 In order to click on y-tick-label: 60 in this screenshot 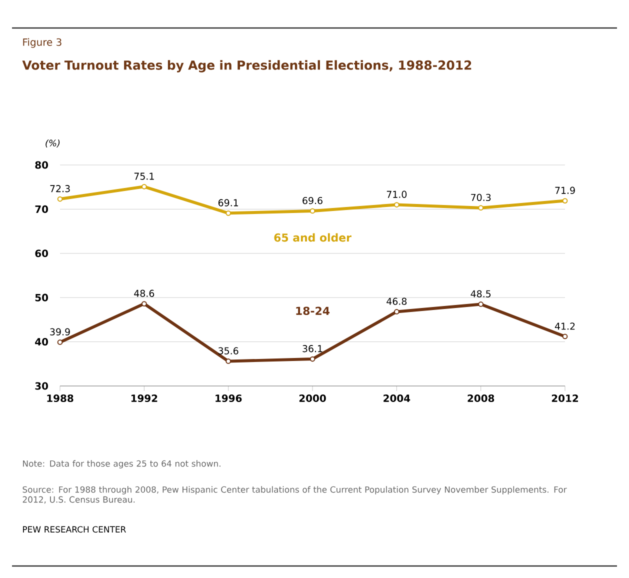, I will do `click(41, 254)`.